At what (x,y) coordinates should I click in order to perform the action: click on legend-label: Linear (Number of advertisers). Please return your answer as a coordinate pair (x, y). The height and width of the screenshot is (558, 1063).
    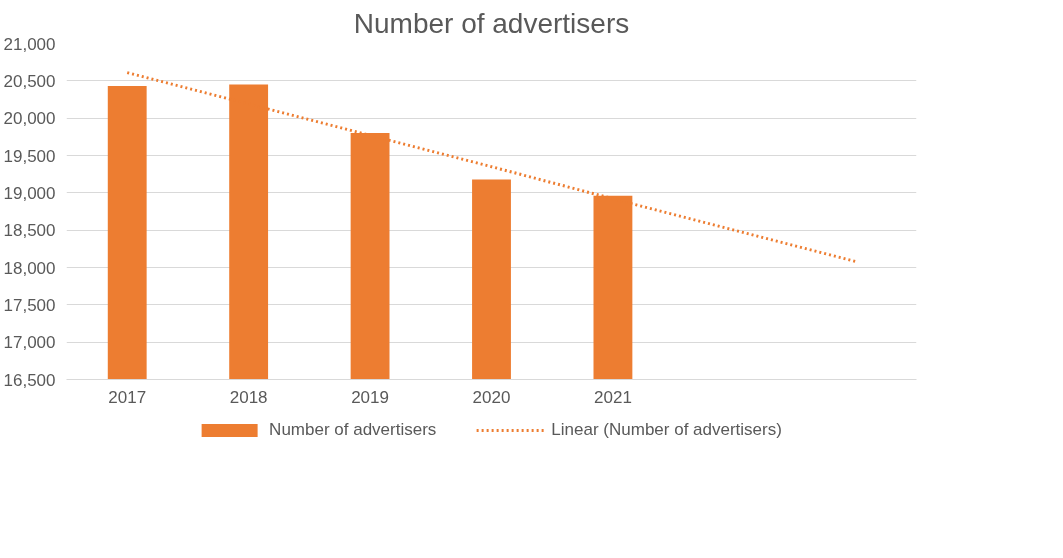
    Looking at the image, I should click on (666, 430).